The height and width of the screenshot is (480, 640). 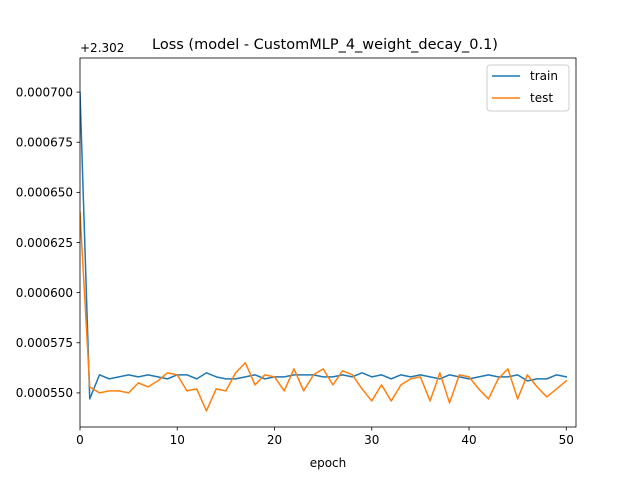 I want to click on x-tick-label: 50, so click(x=566, y=440).